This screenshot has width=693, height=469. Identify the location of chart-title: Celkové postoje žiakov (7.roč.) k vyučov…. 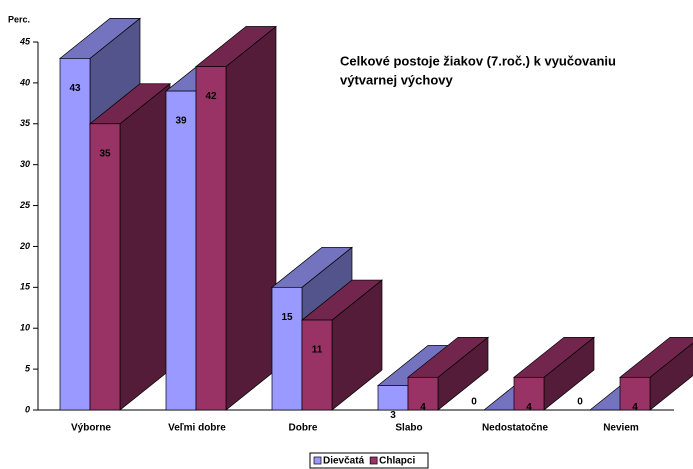
(478, 60).